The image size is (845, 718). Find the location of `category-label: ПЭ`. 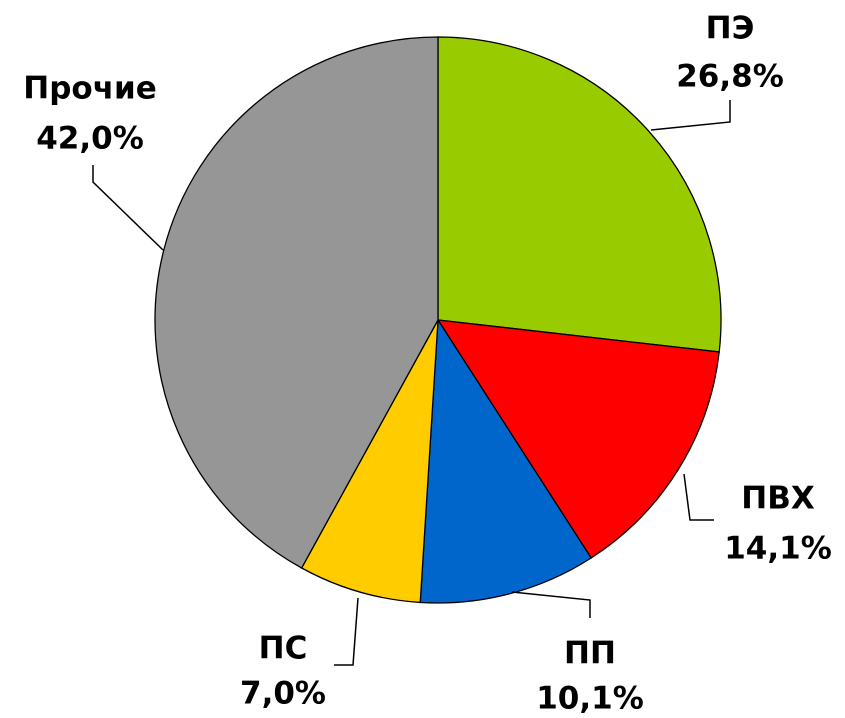

category-label: ПЭ is located at coordinates (730, 29).